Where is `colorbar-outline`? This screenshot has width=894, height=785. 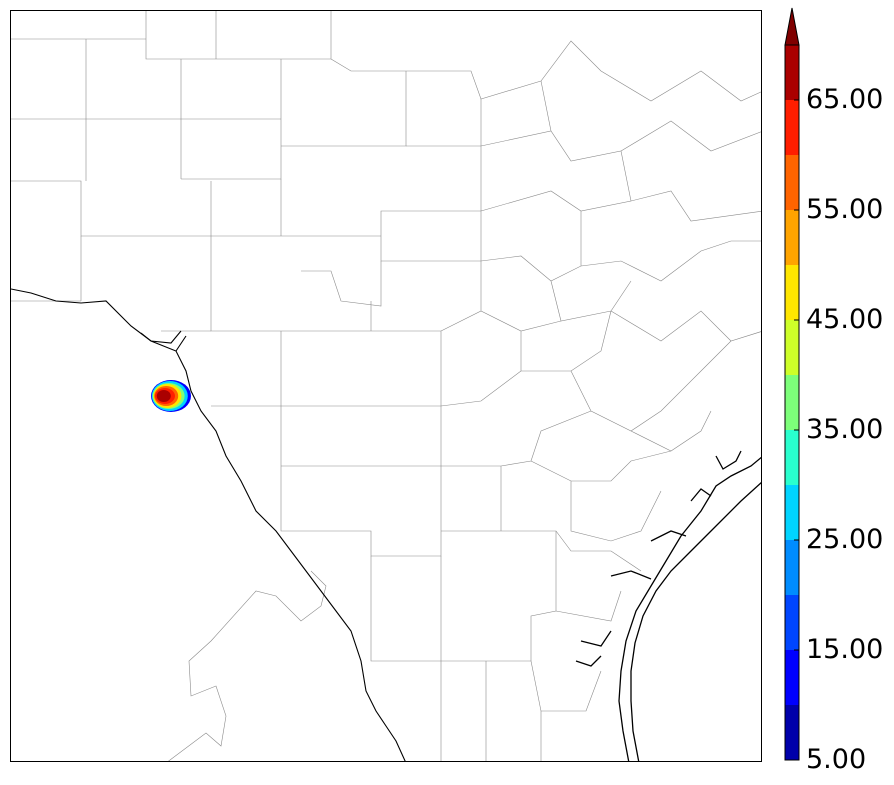
colorbar-outline is located at coordinates (792, 402).